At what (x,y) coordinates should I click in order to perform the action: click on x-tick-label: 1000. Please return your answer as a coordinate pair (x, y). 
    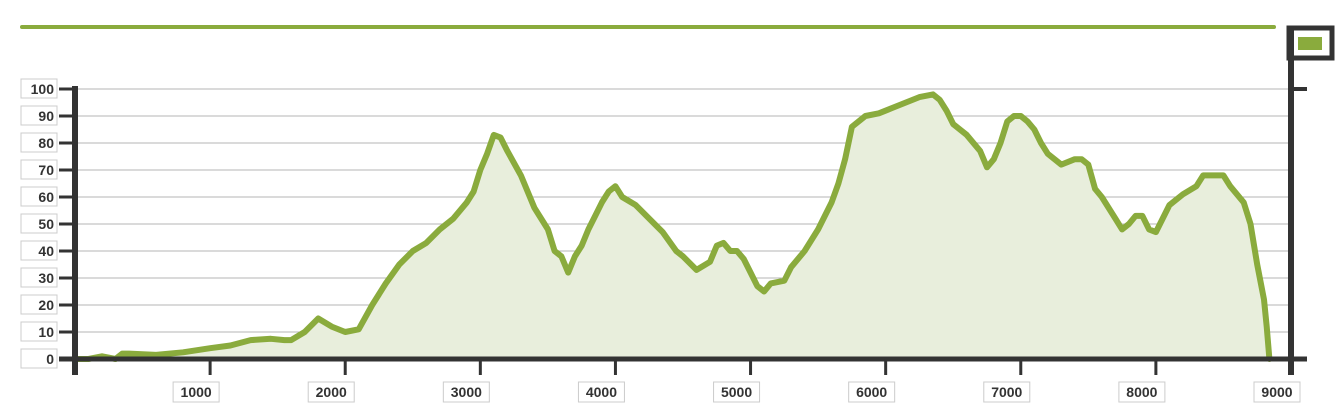
    Looking at the image, I should click on (196, 392).